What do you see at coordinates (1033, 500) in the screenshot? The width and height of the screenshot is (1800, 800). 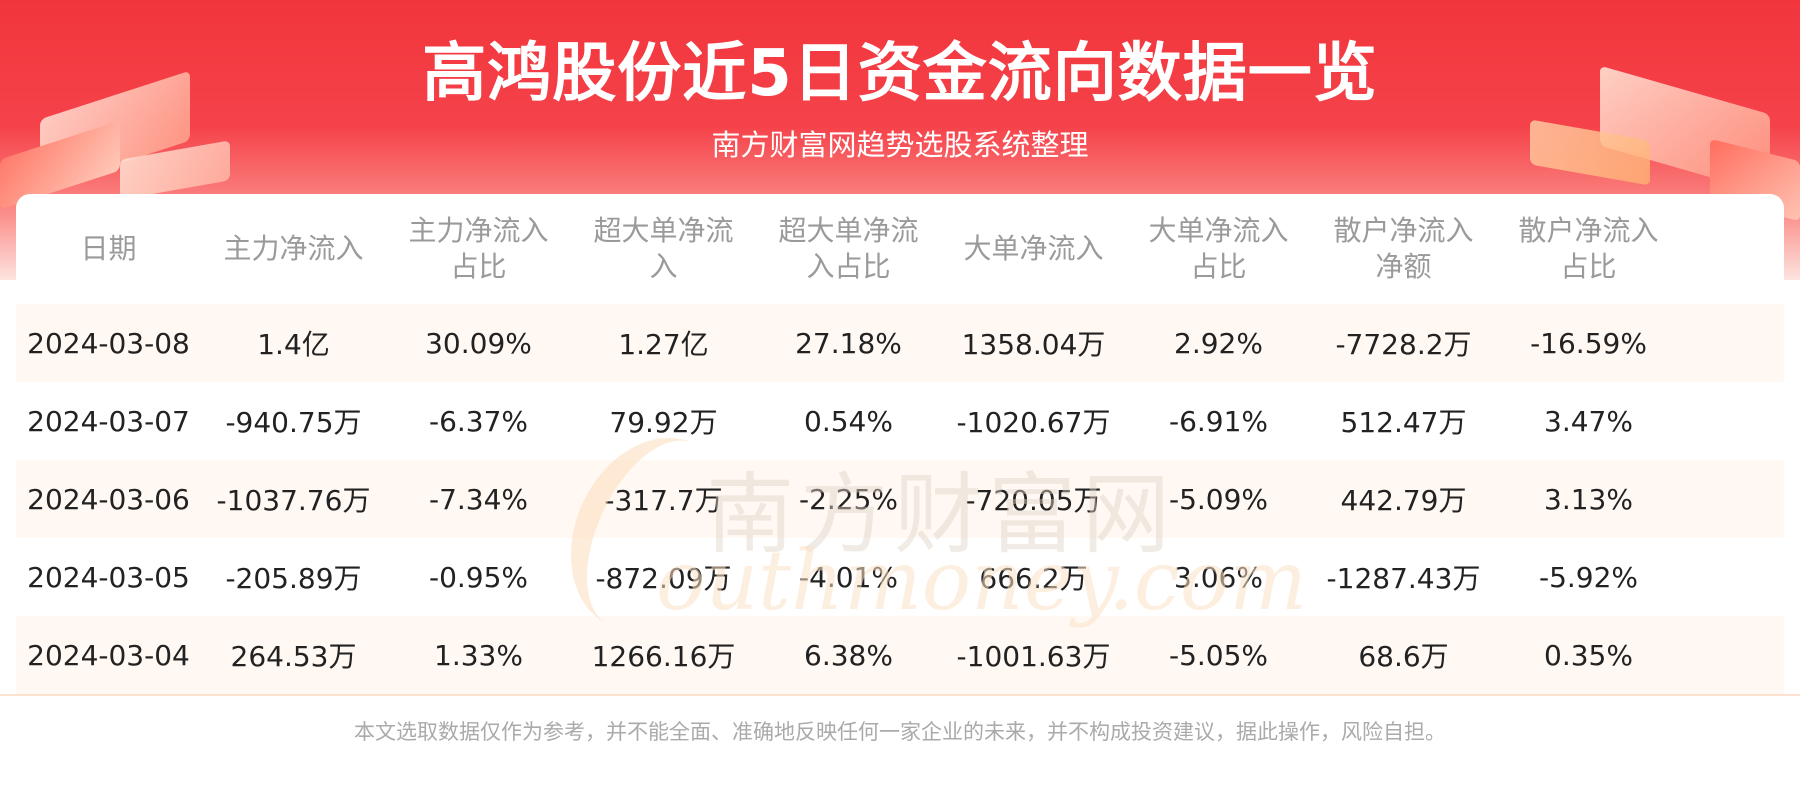 I see `value-cell: -720.05万` at bounding box center [1033, 500].